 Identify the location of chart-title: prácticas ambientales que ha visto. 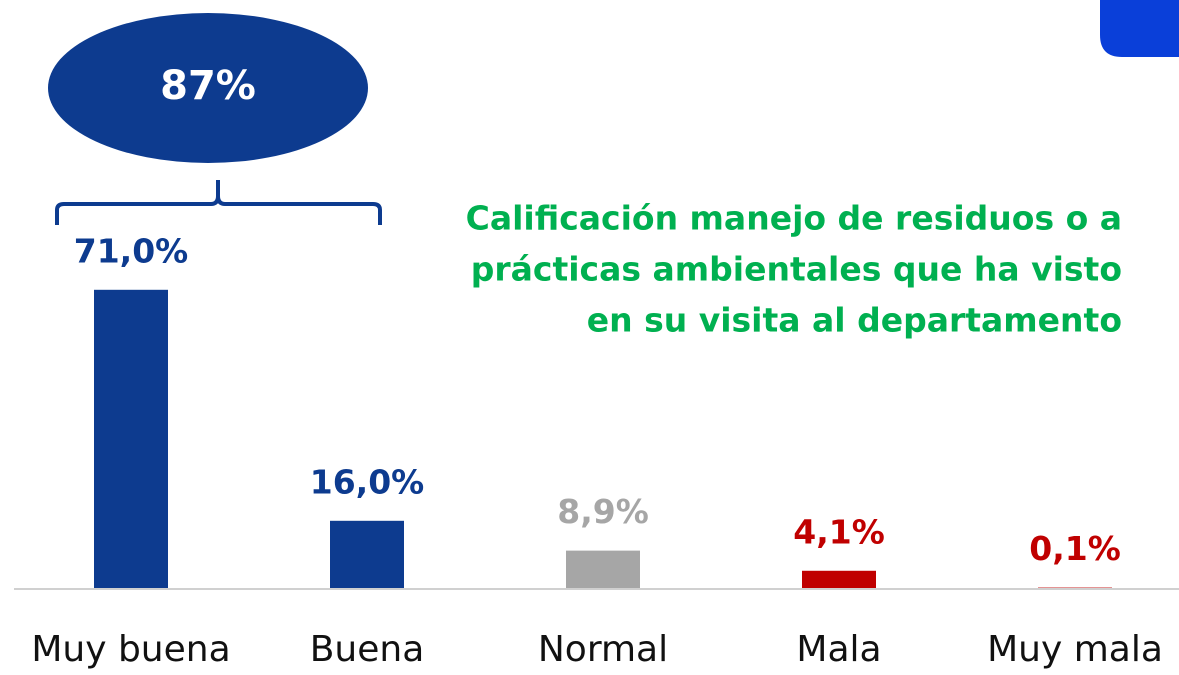
(796, 269).